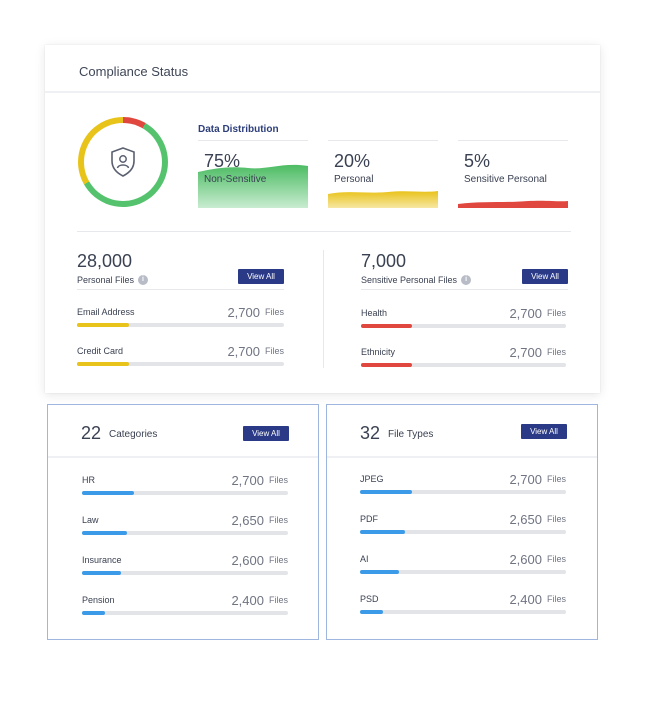 This screenshot has width=657, height=701. What do you see at coordinates (91, 433) in the screenshot?
I see `categories-count: 22` at bounding box center [91, 433].